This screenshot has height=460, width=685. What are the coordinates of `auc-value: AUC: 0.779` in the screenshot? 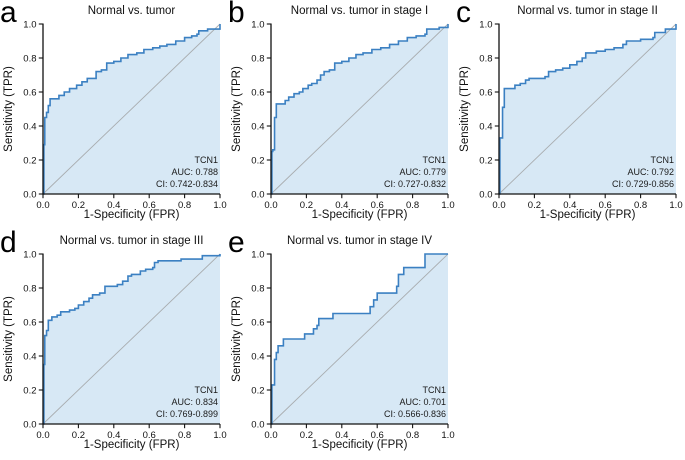 It's located at (422, 171).